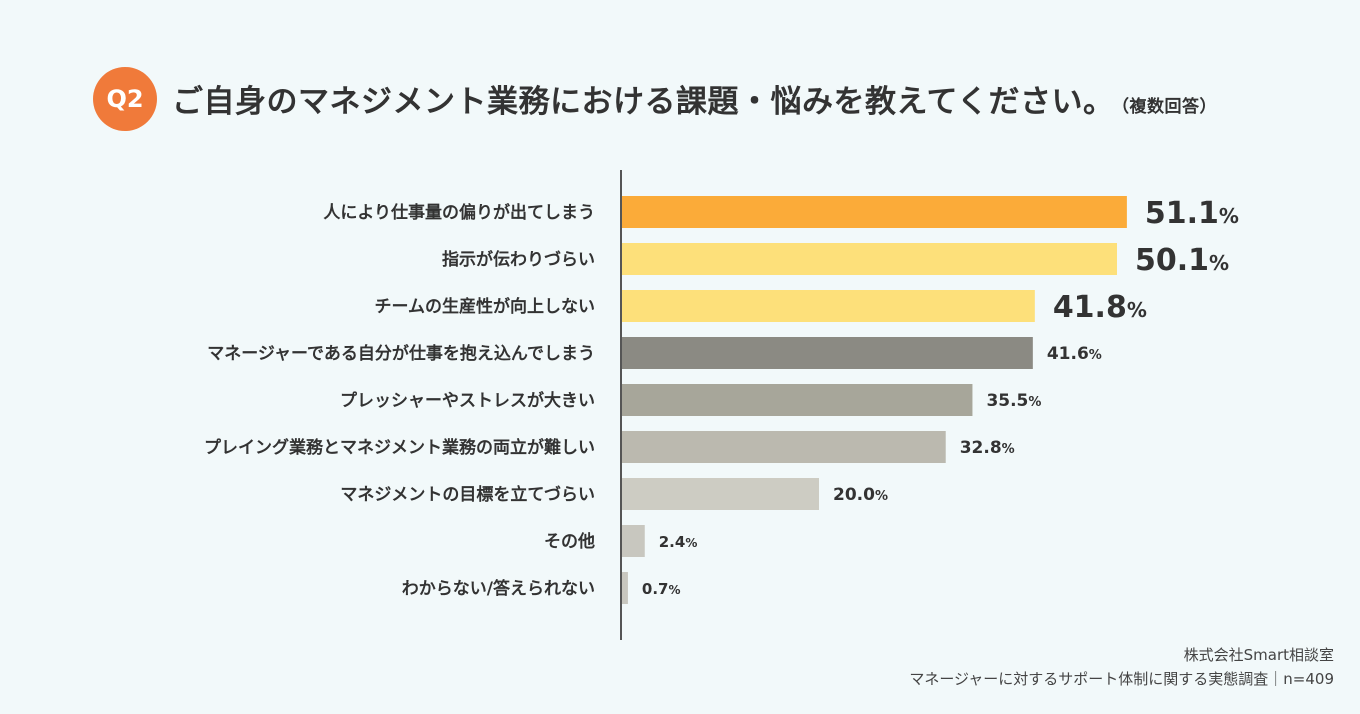  I want to click on category-label: マネジメントの目標を立てづらい, so click(467, 494).